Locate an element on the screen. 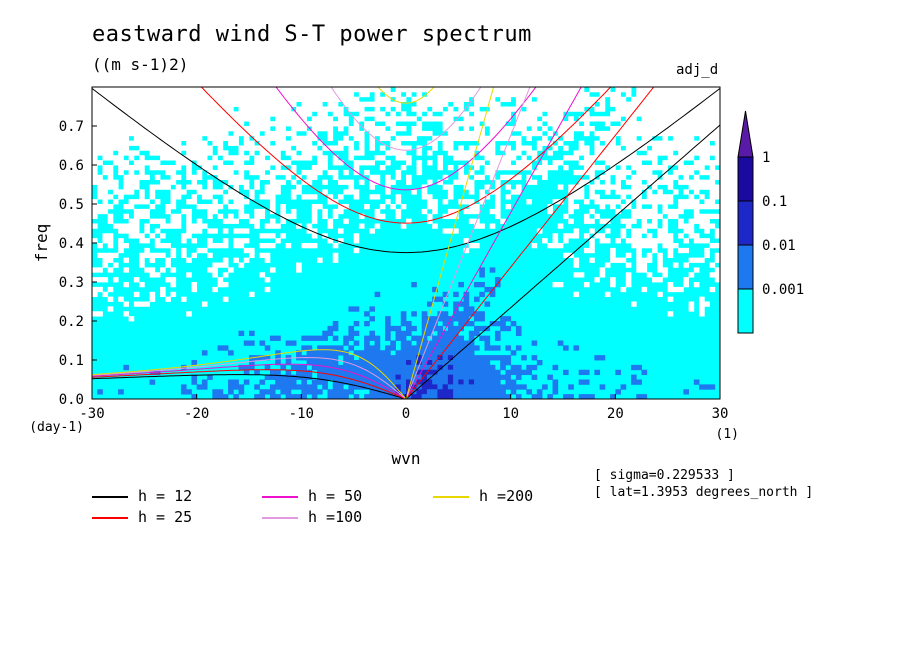 The image size is (904, 654). colorbar-segment is located at coordinates (745, 267).